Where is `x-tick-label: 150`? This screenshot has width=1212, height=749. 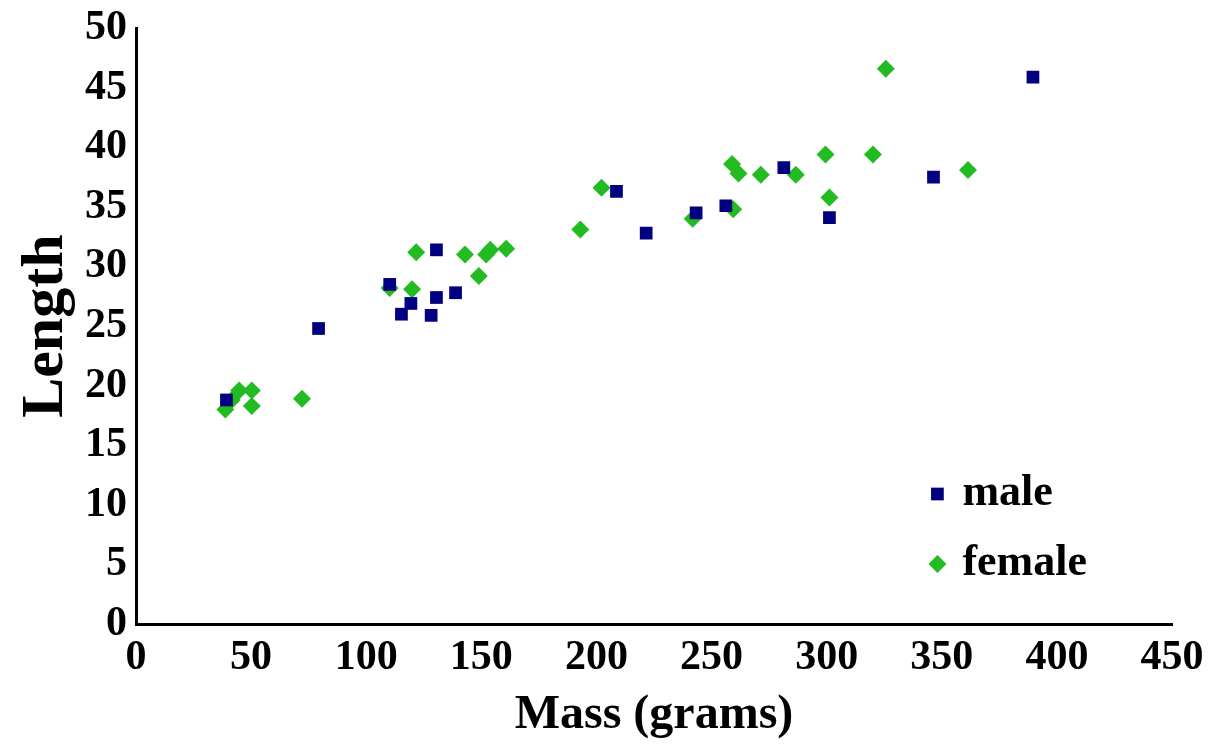 x-tick-label: 150 is located at coordinates (481, 655).